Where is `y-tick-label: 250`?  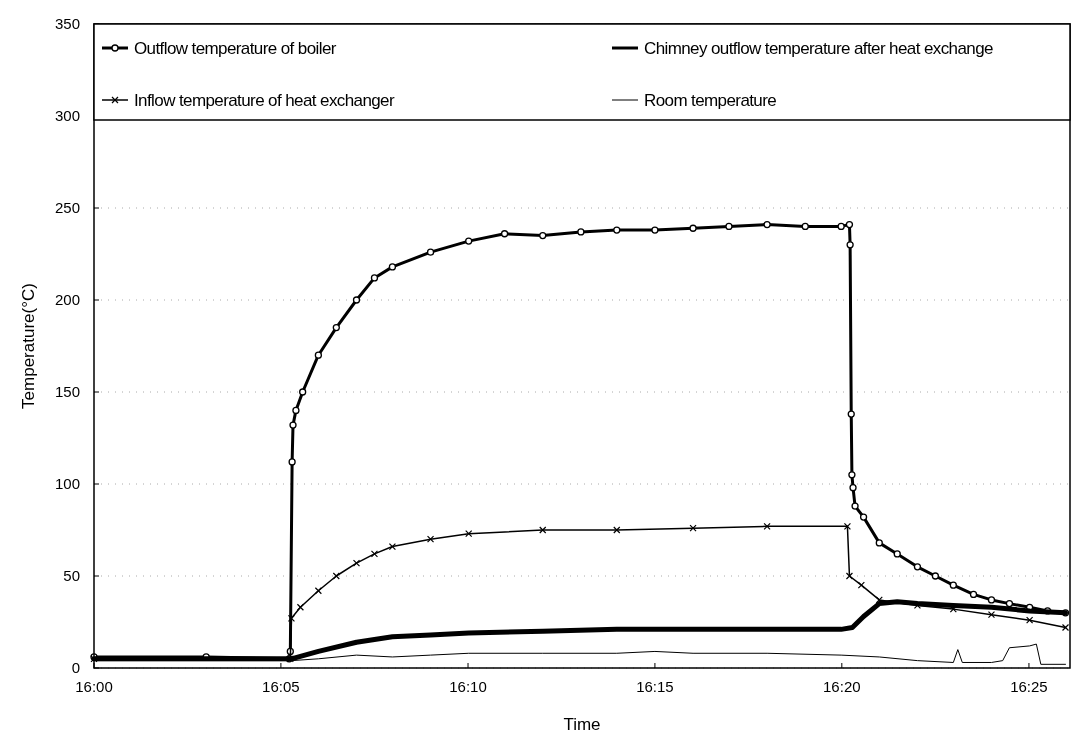 y-tick-label: 250 is located at coordinates (67, 207).